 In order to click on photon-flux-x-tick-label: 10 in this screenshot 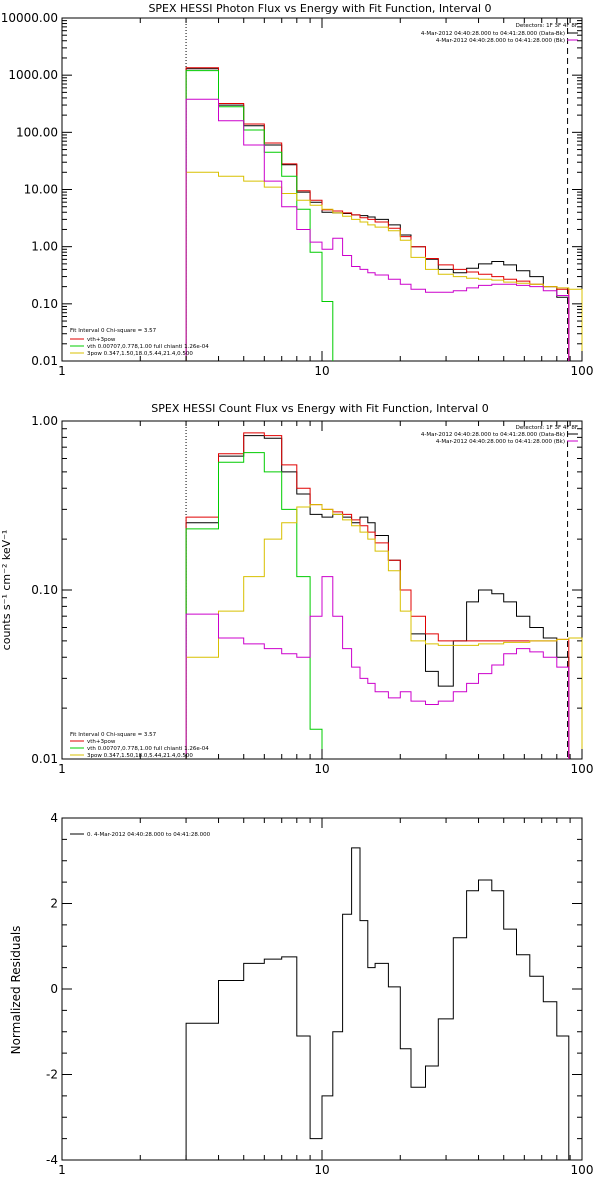, I will do `click(321, 371)`.